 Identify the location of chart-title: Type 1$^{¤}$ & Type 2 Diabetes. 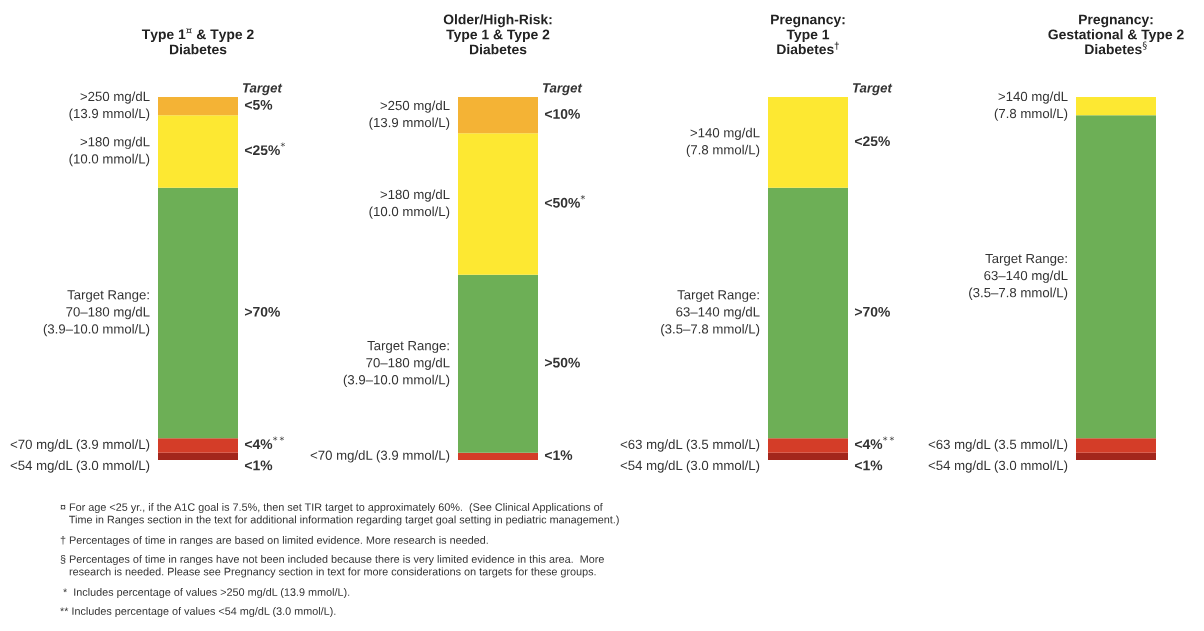
(197, 41).